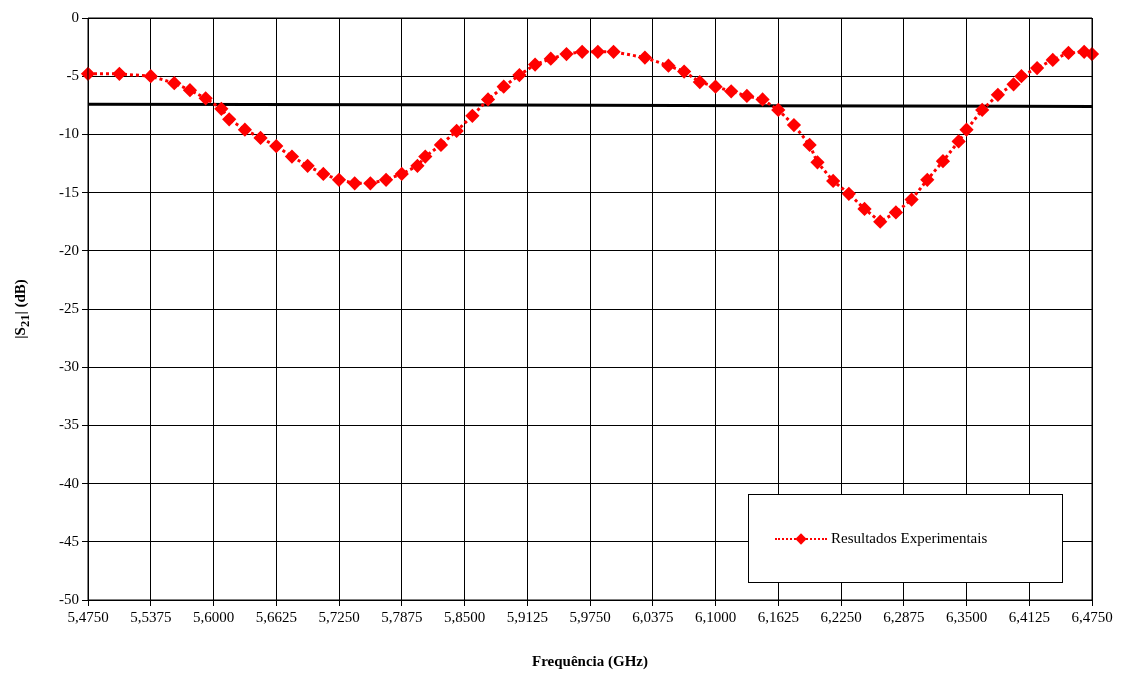  Describe the element at coordinates (841, 616) in the screenshot. I see `x-tick-label: 6,2250` at that location.